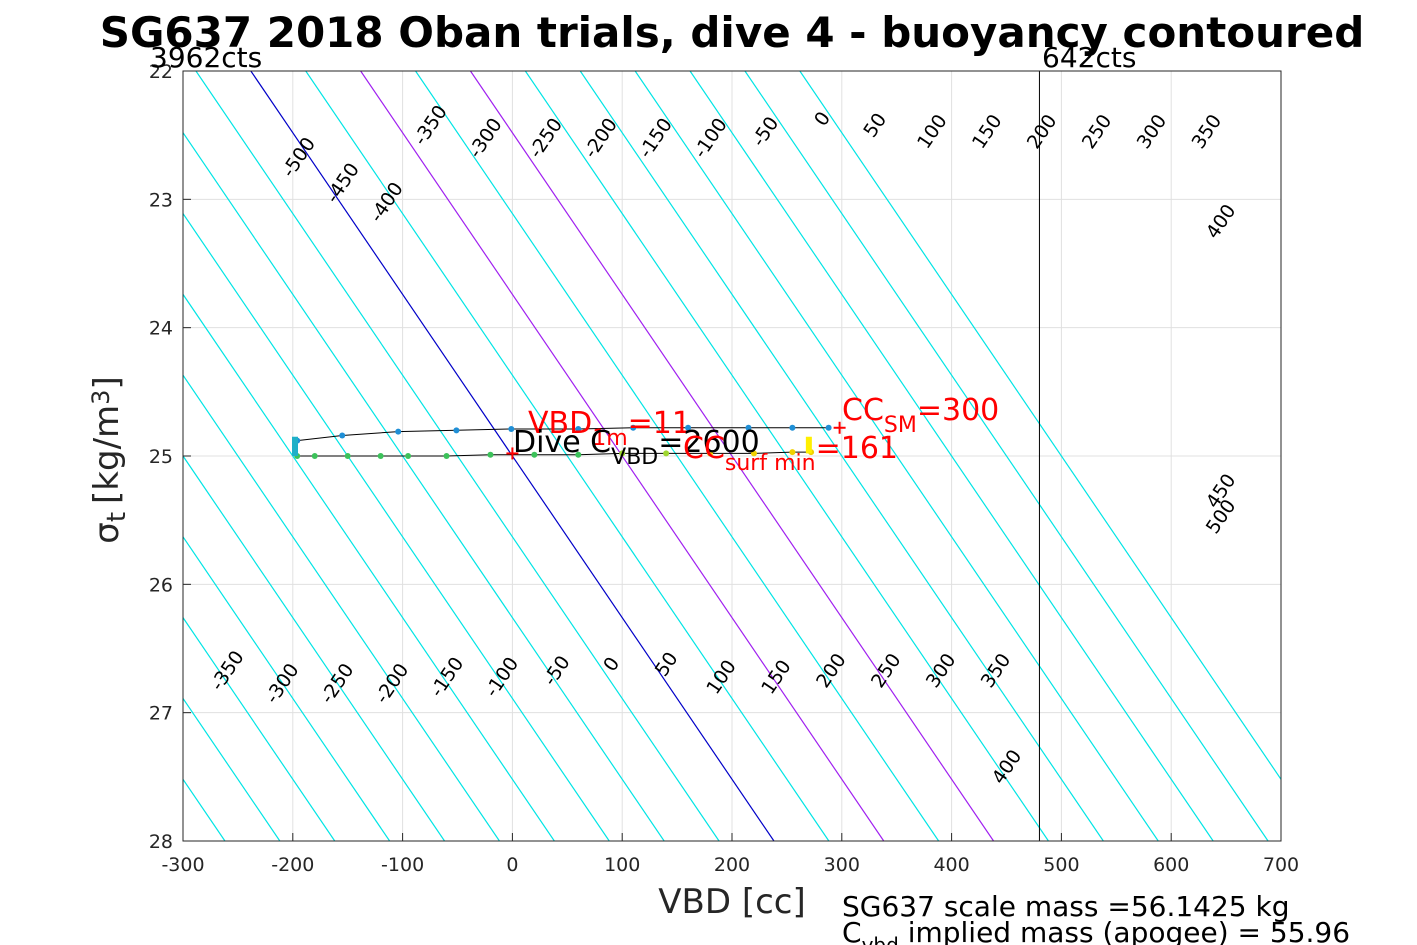 Image resolution: width=1417 pixels, height=945 pixels. What do you see at coordinates (609, 428) in the screenshot?
I see `vbd-1m-label: VBD1m=11` at bounding box center [609, 428].